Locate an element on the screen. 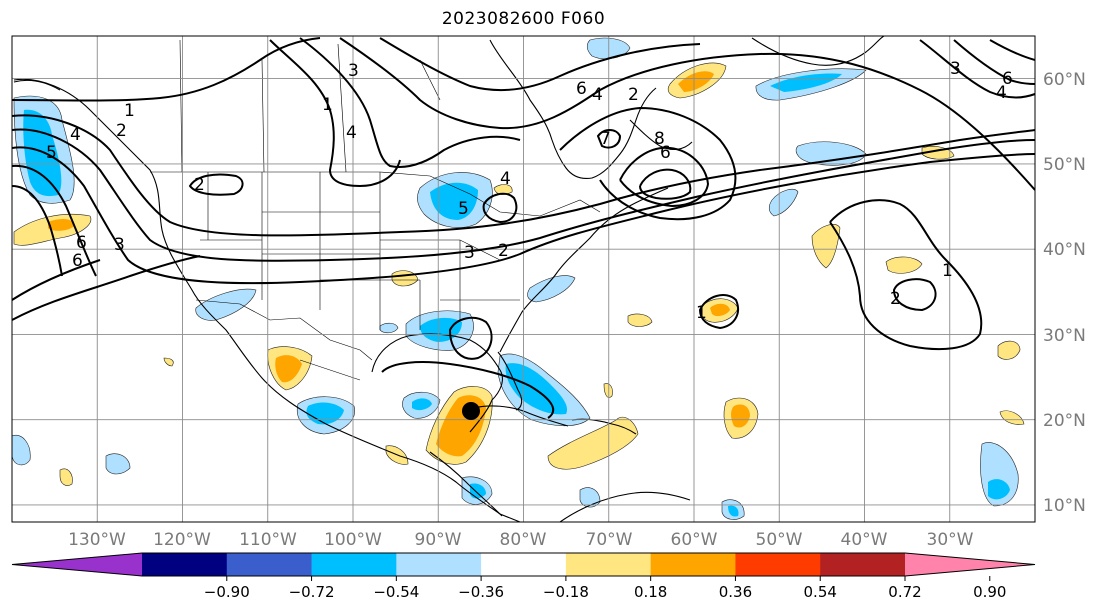 This screenshot has width=1105, height=615. colorbar-extension-low is located at coordinates (77, 564).